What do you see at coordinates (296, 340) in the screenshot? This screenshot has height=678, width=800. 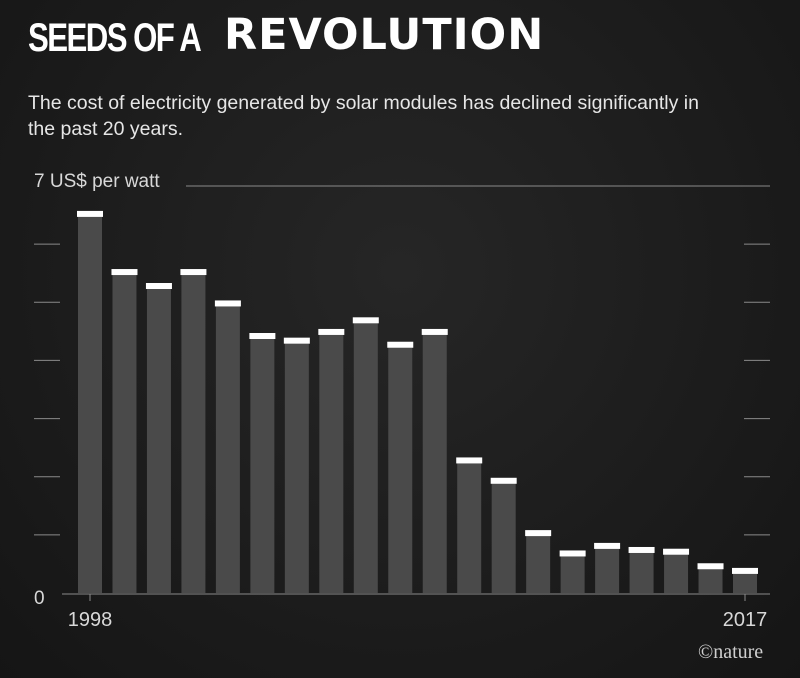 I see `bar-cap-2004` at bounding box center [296, 340].